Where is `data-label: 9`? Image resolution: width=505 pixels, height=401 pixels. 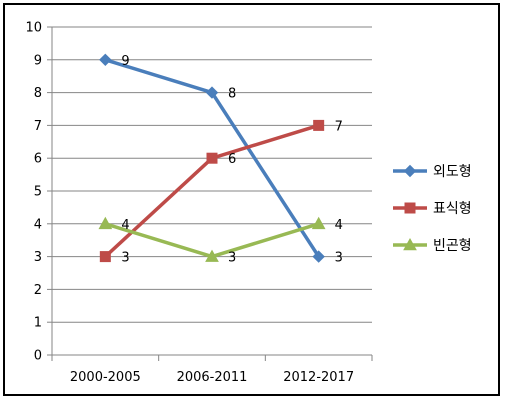 data-label: 9 is located at coordinates (125, 61).